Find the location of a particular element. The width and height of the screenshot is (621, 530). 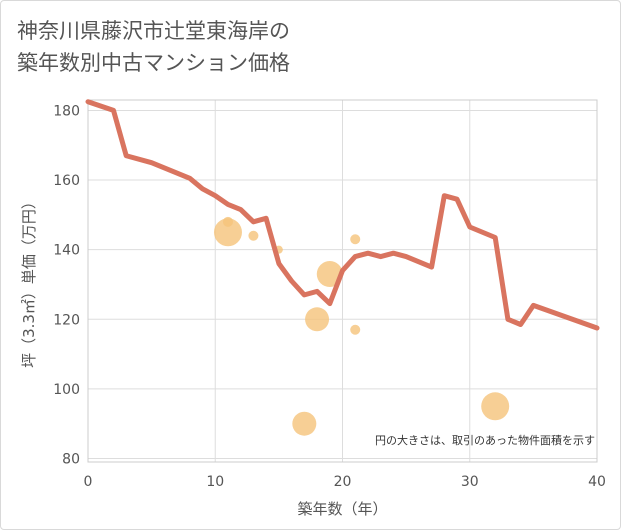

chart-title-line-1: 神奈川県藤沢市辻堂東海岸の is located at coordinates (153, 31).